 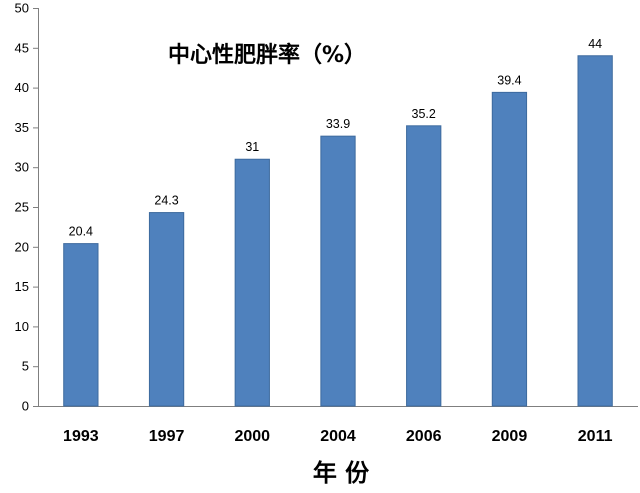 What do you see at coordinates (22, 246) in the screenshot?
I see `y-tick-label: 20` at bounding box center [22, 246].